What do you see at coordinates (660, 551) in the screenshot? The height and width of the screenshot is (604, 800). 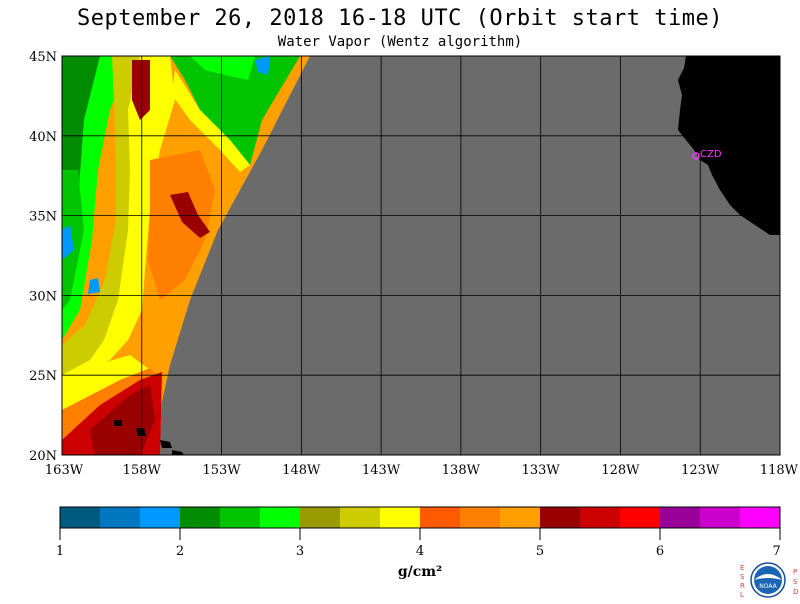 I see `colorbar-tick-label: 6` at bounding box center [660, 551].